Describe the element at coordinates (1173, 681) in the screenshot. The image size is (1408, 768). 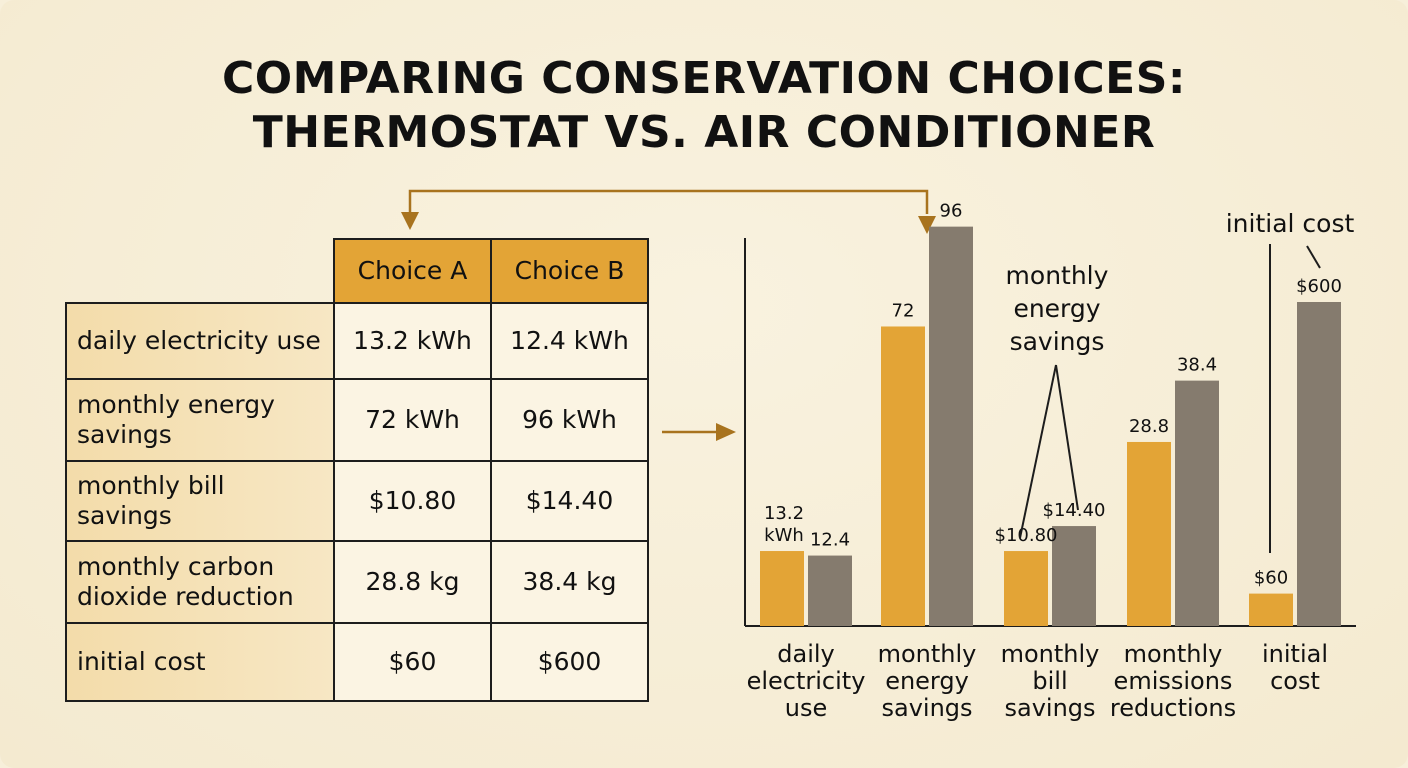
I see `category-label: emissions` at that location.